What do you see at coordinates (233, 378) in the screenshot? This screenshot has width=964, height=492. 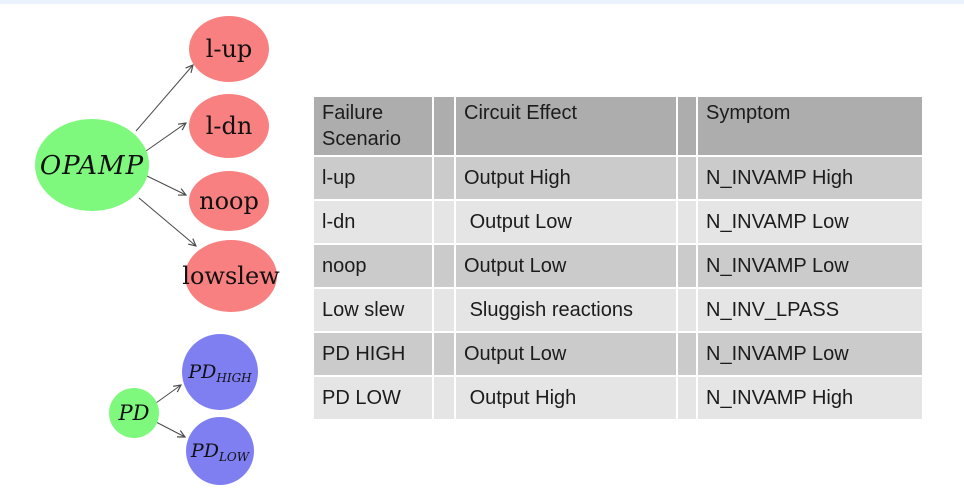 I see `pdhigh-label-sub: HIGH` at bounding box center [233, 378].